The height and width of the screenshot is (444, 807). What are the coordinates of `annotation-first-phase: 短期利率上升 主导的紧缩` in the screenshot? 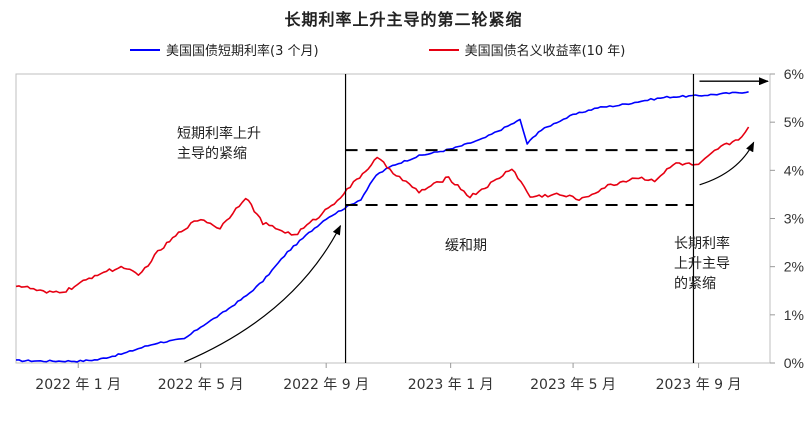 It's located at (219, 144).